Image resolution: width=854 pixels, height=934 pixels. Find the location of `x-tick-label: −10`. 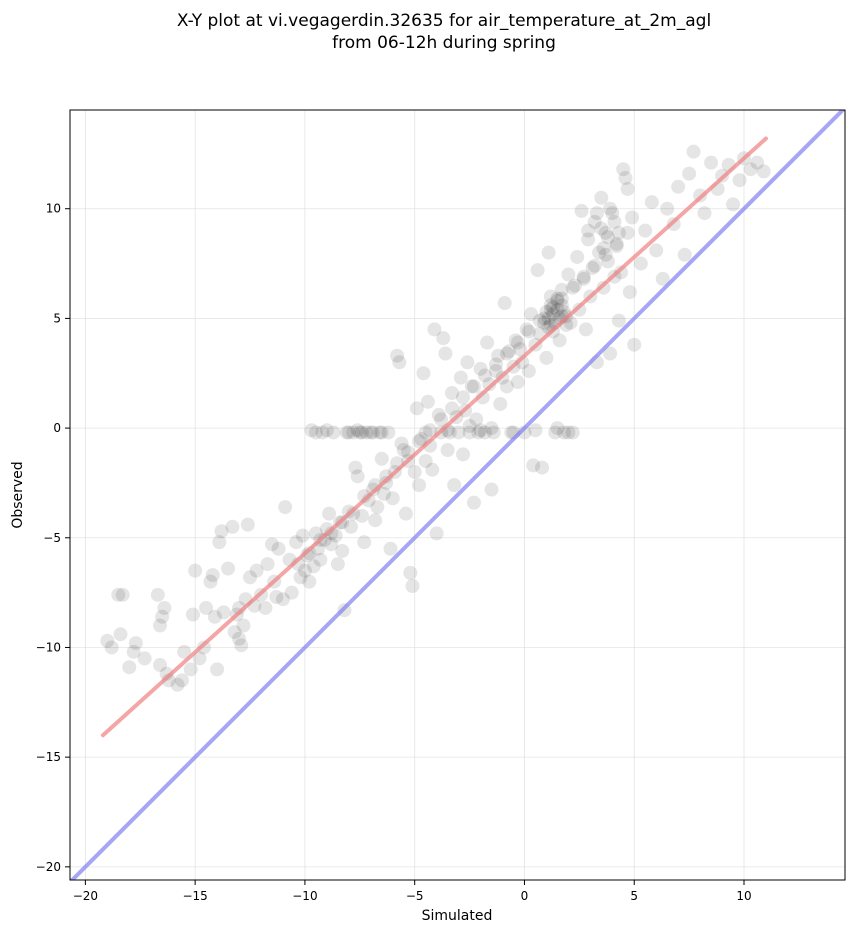

x-tick-label: −10 is located at coordinates (304, 896).